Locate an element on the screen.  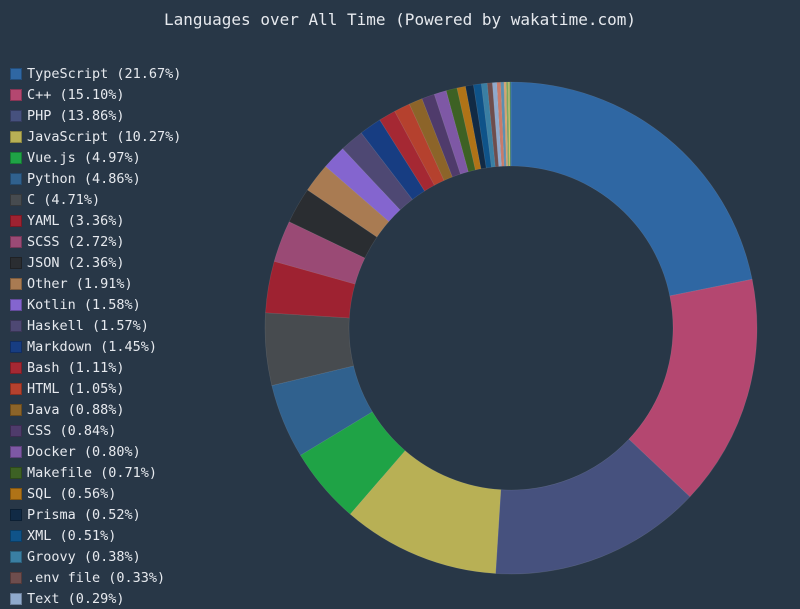
legend-item: Prisma (0.52%) is located at coordinates (95, 514).